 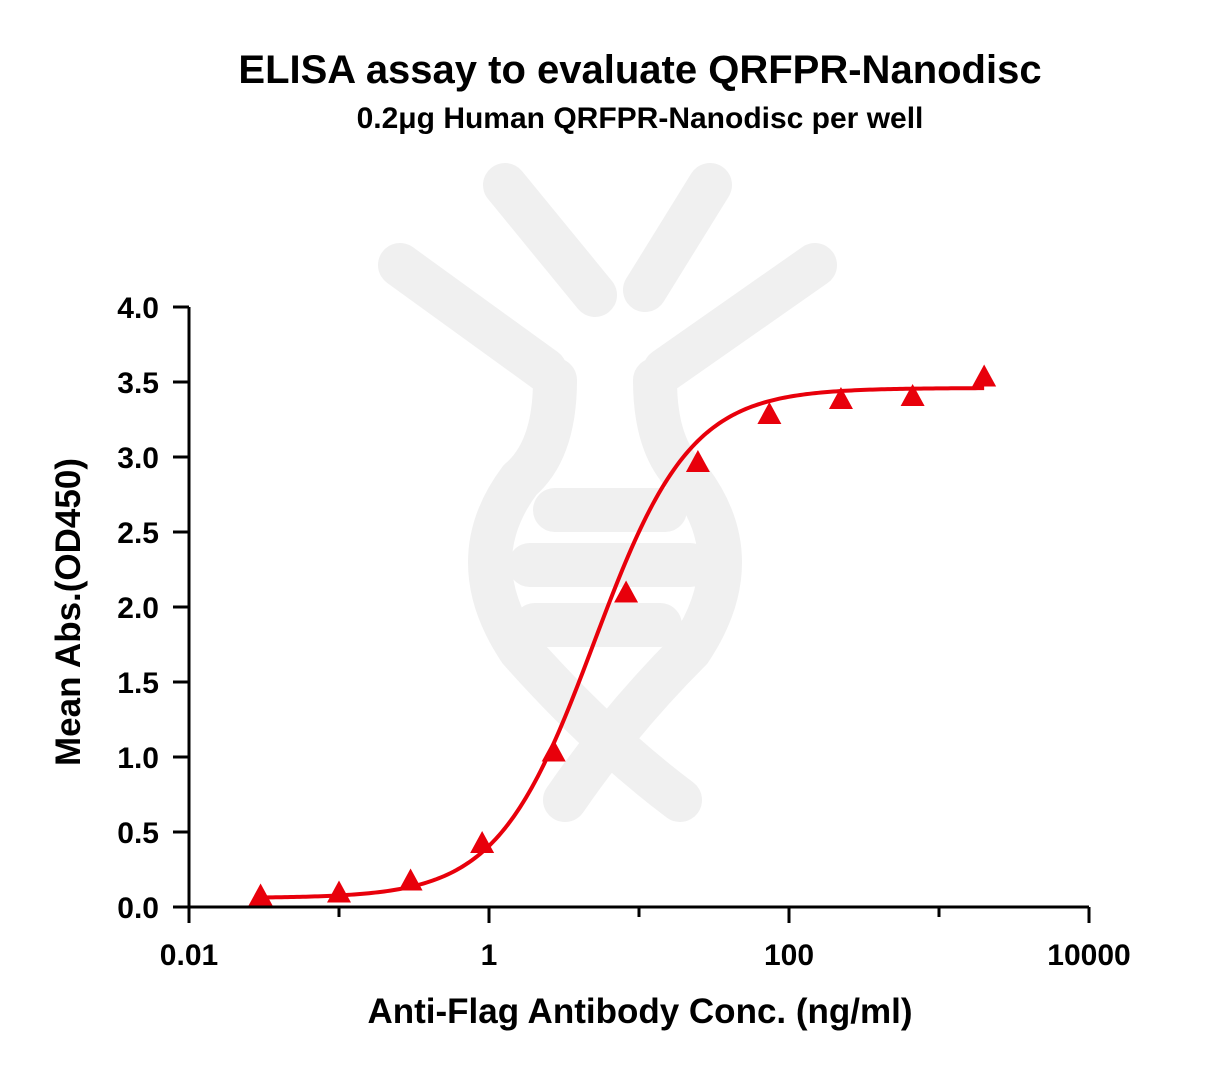 I want to click on chart-title: ELISA assay to evaluate QRFPR-Nanodisc, so click(x=639, y=70).